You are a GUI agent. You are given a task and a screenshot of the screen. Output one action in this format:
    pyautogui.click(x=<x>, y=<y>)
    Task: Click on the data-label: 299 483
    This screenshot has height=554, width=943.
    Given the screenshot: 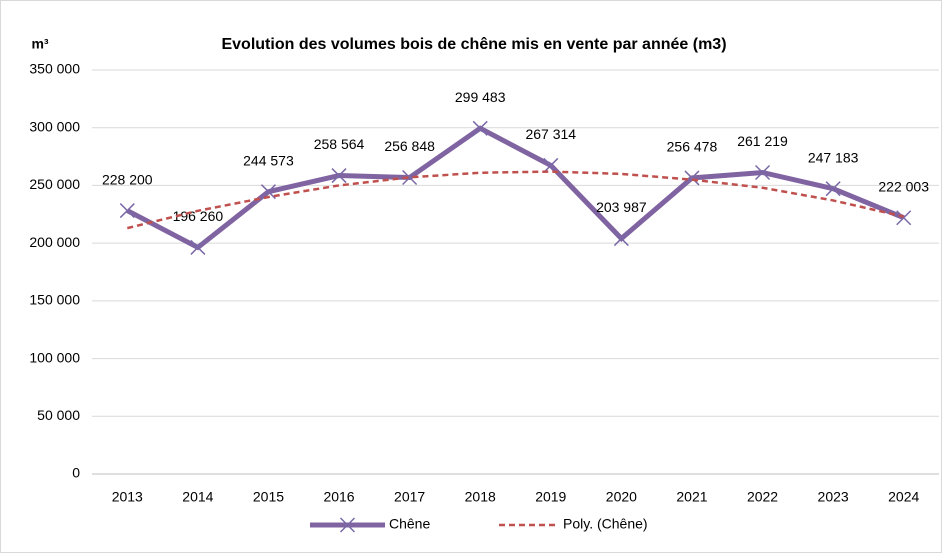 What is the action you would take?
    pyautogui.click(x=480, y=97)
    